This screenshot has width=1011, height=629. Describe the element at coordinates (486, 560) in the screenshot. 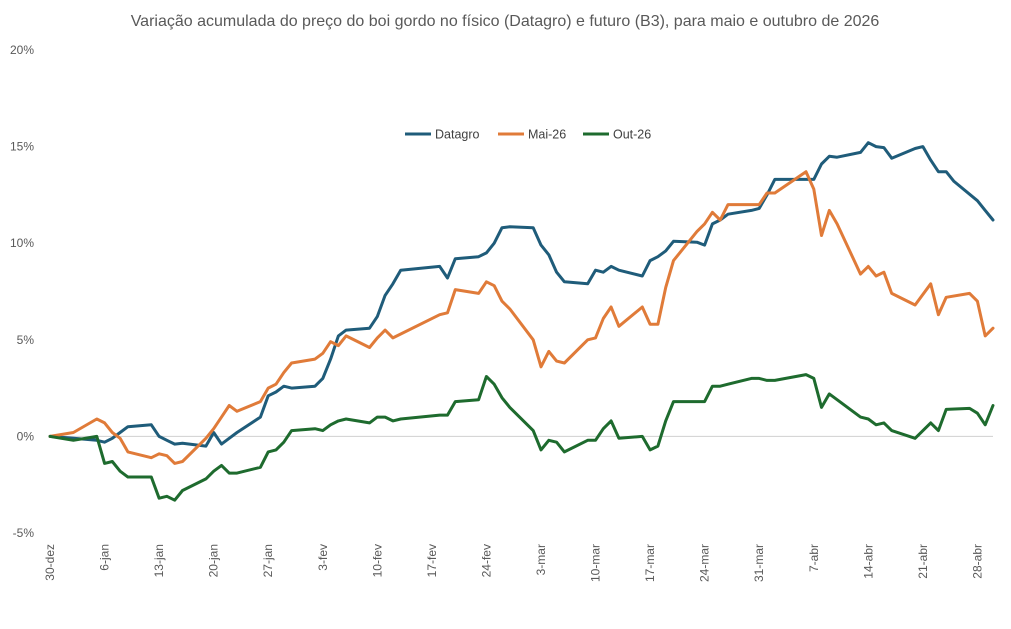

I see `x-tick-label: 24-fev` at that location.